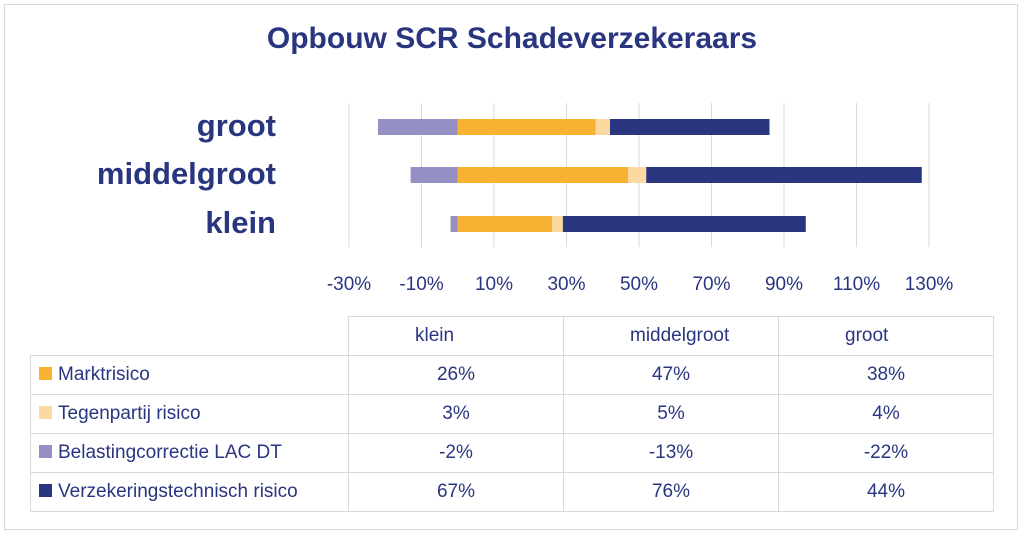  I want to click on series-name: Marktrisico, so click(104, 374).